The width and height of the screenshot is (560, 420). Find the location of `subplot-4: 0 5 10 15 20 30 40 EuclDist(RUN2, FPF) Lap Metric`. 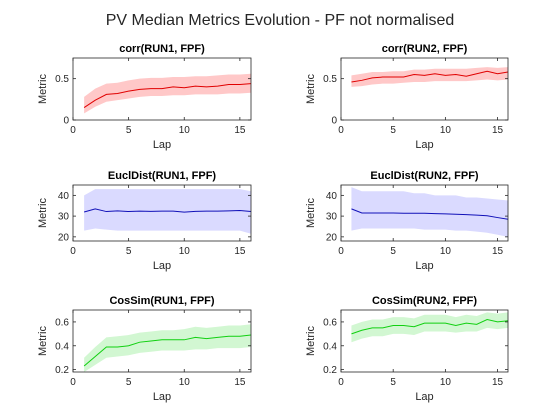

subplot-4: 0 5 10 15 20 30 40 EuclDist(RUN2, FPF) Lap Metric is located at coordinates (407, 221).